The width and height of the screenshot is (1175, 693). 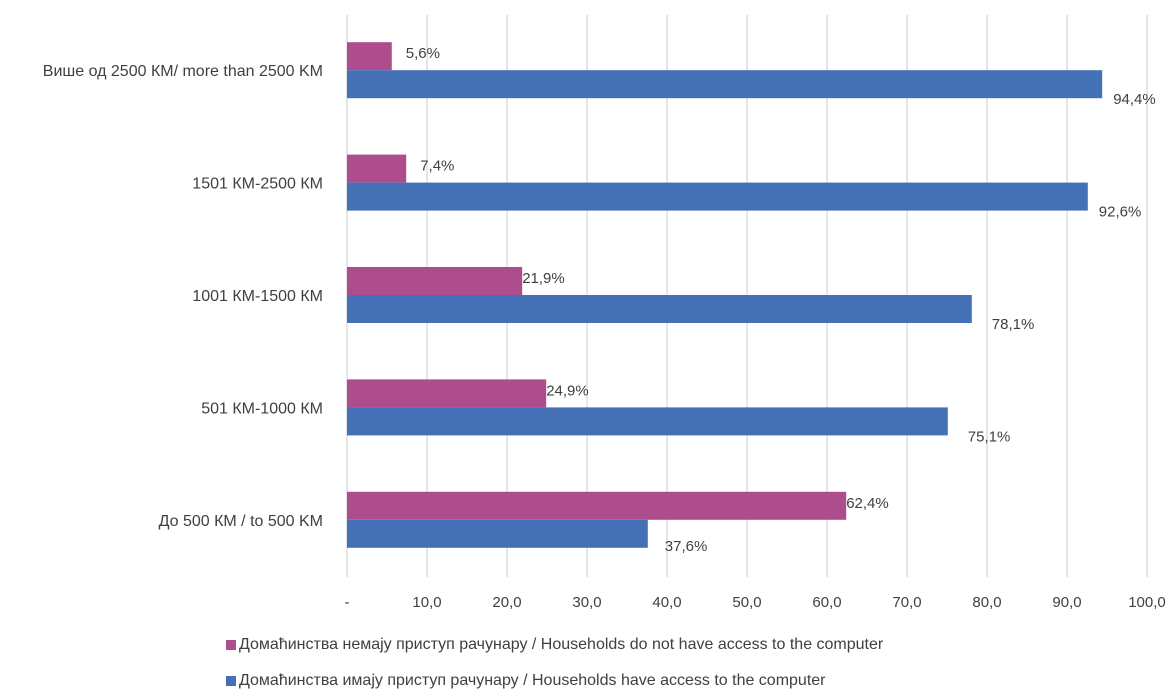 I want to click on x-tick-label: 80,0, so click(x=986, y=602).